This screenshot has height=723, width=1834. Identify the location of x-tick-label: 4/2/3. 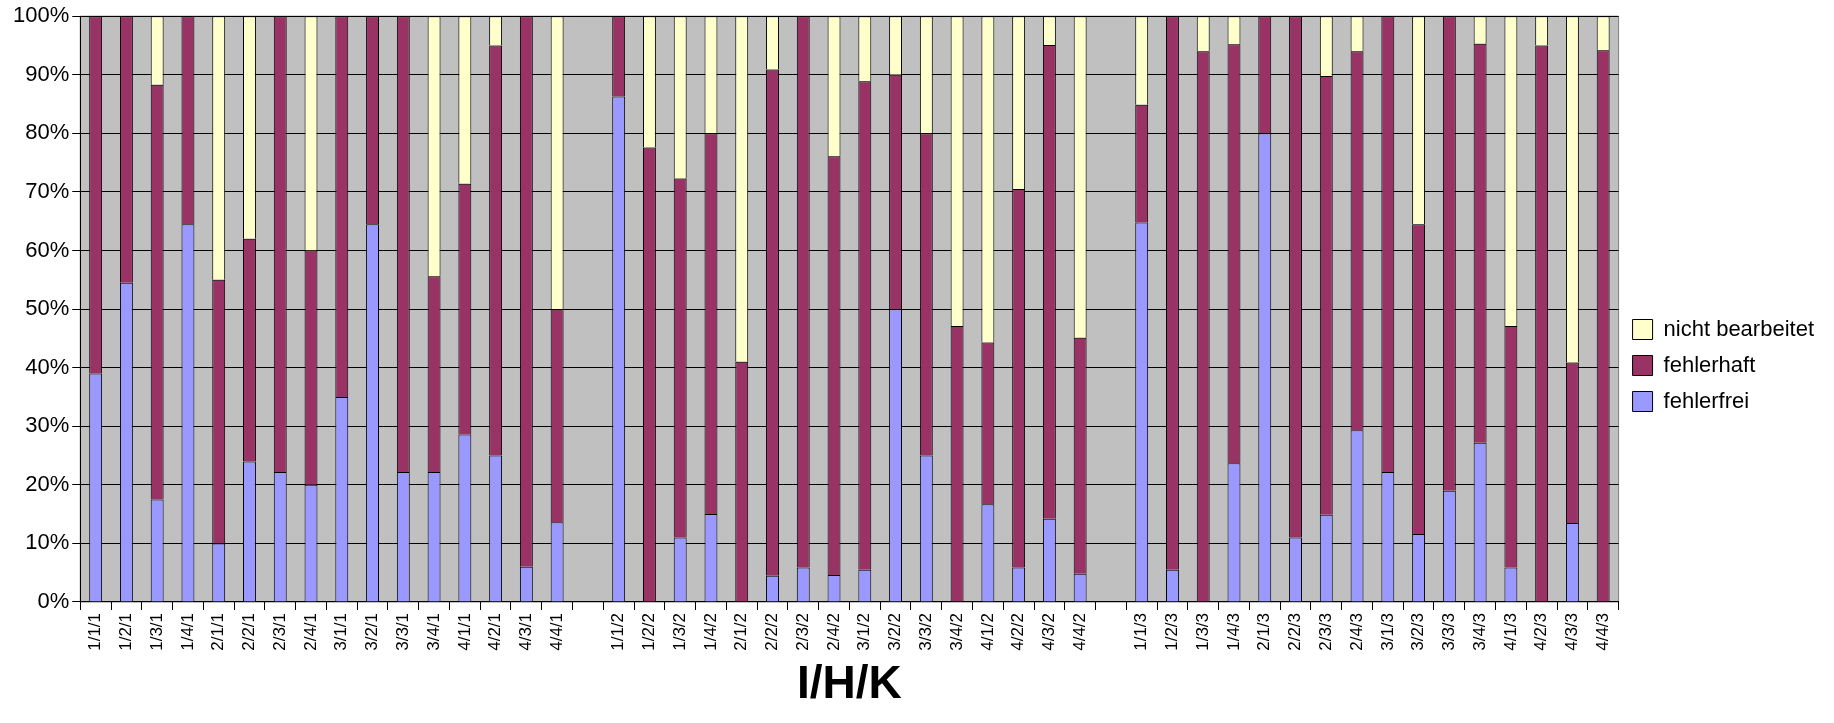
(1541, 631).